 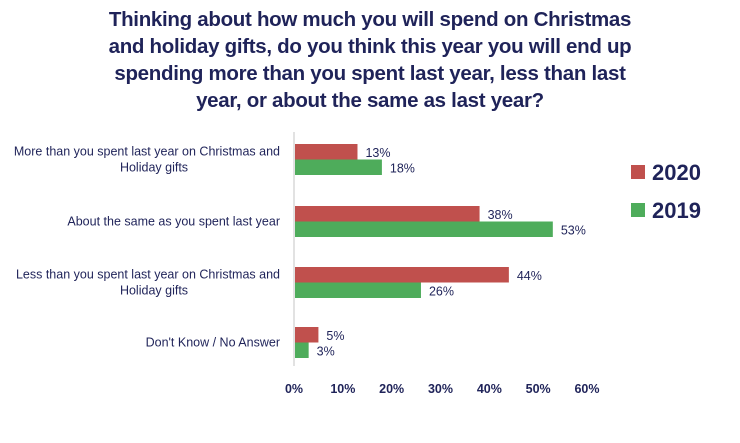 I want to click on legend-swatch-2019, so click(x=638, y=210).